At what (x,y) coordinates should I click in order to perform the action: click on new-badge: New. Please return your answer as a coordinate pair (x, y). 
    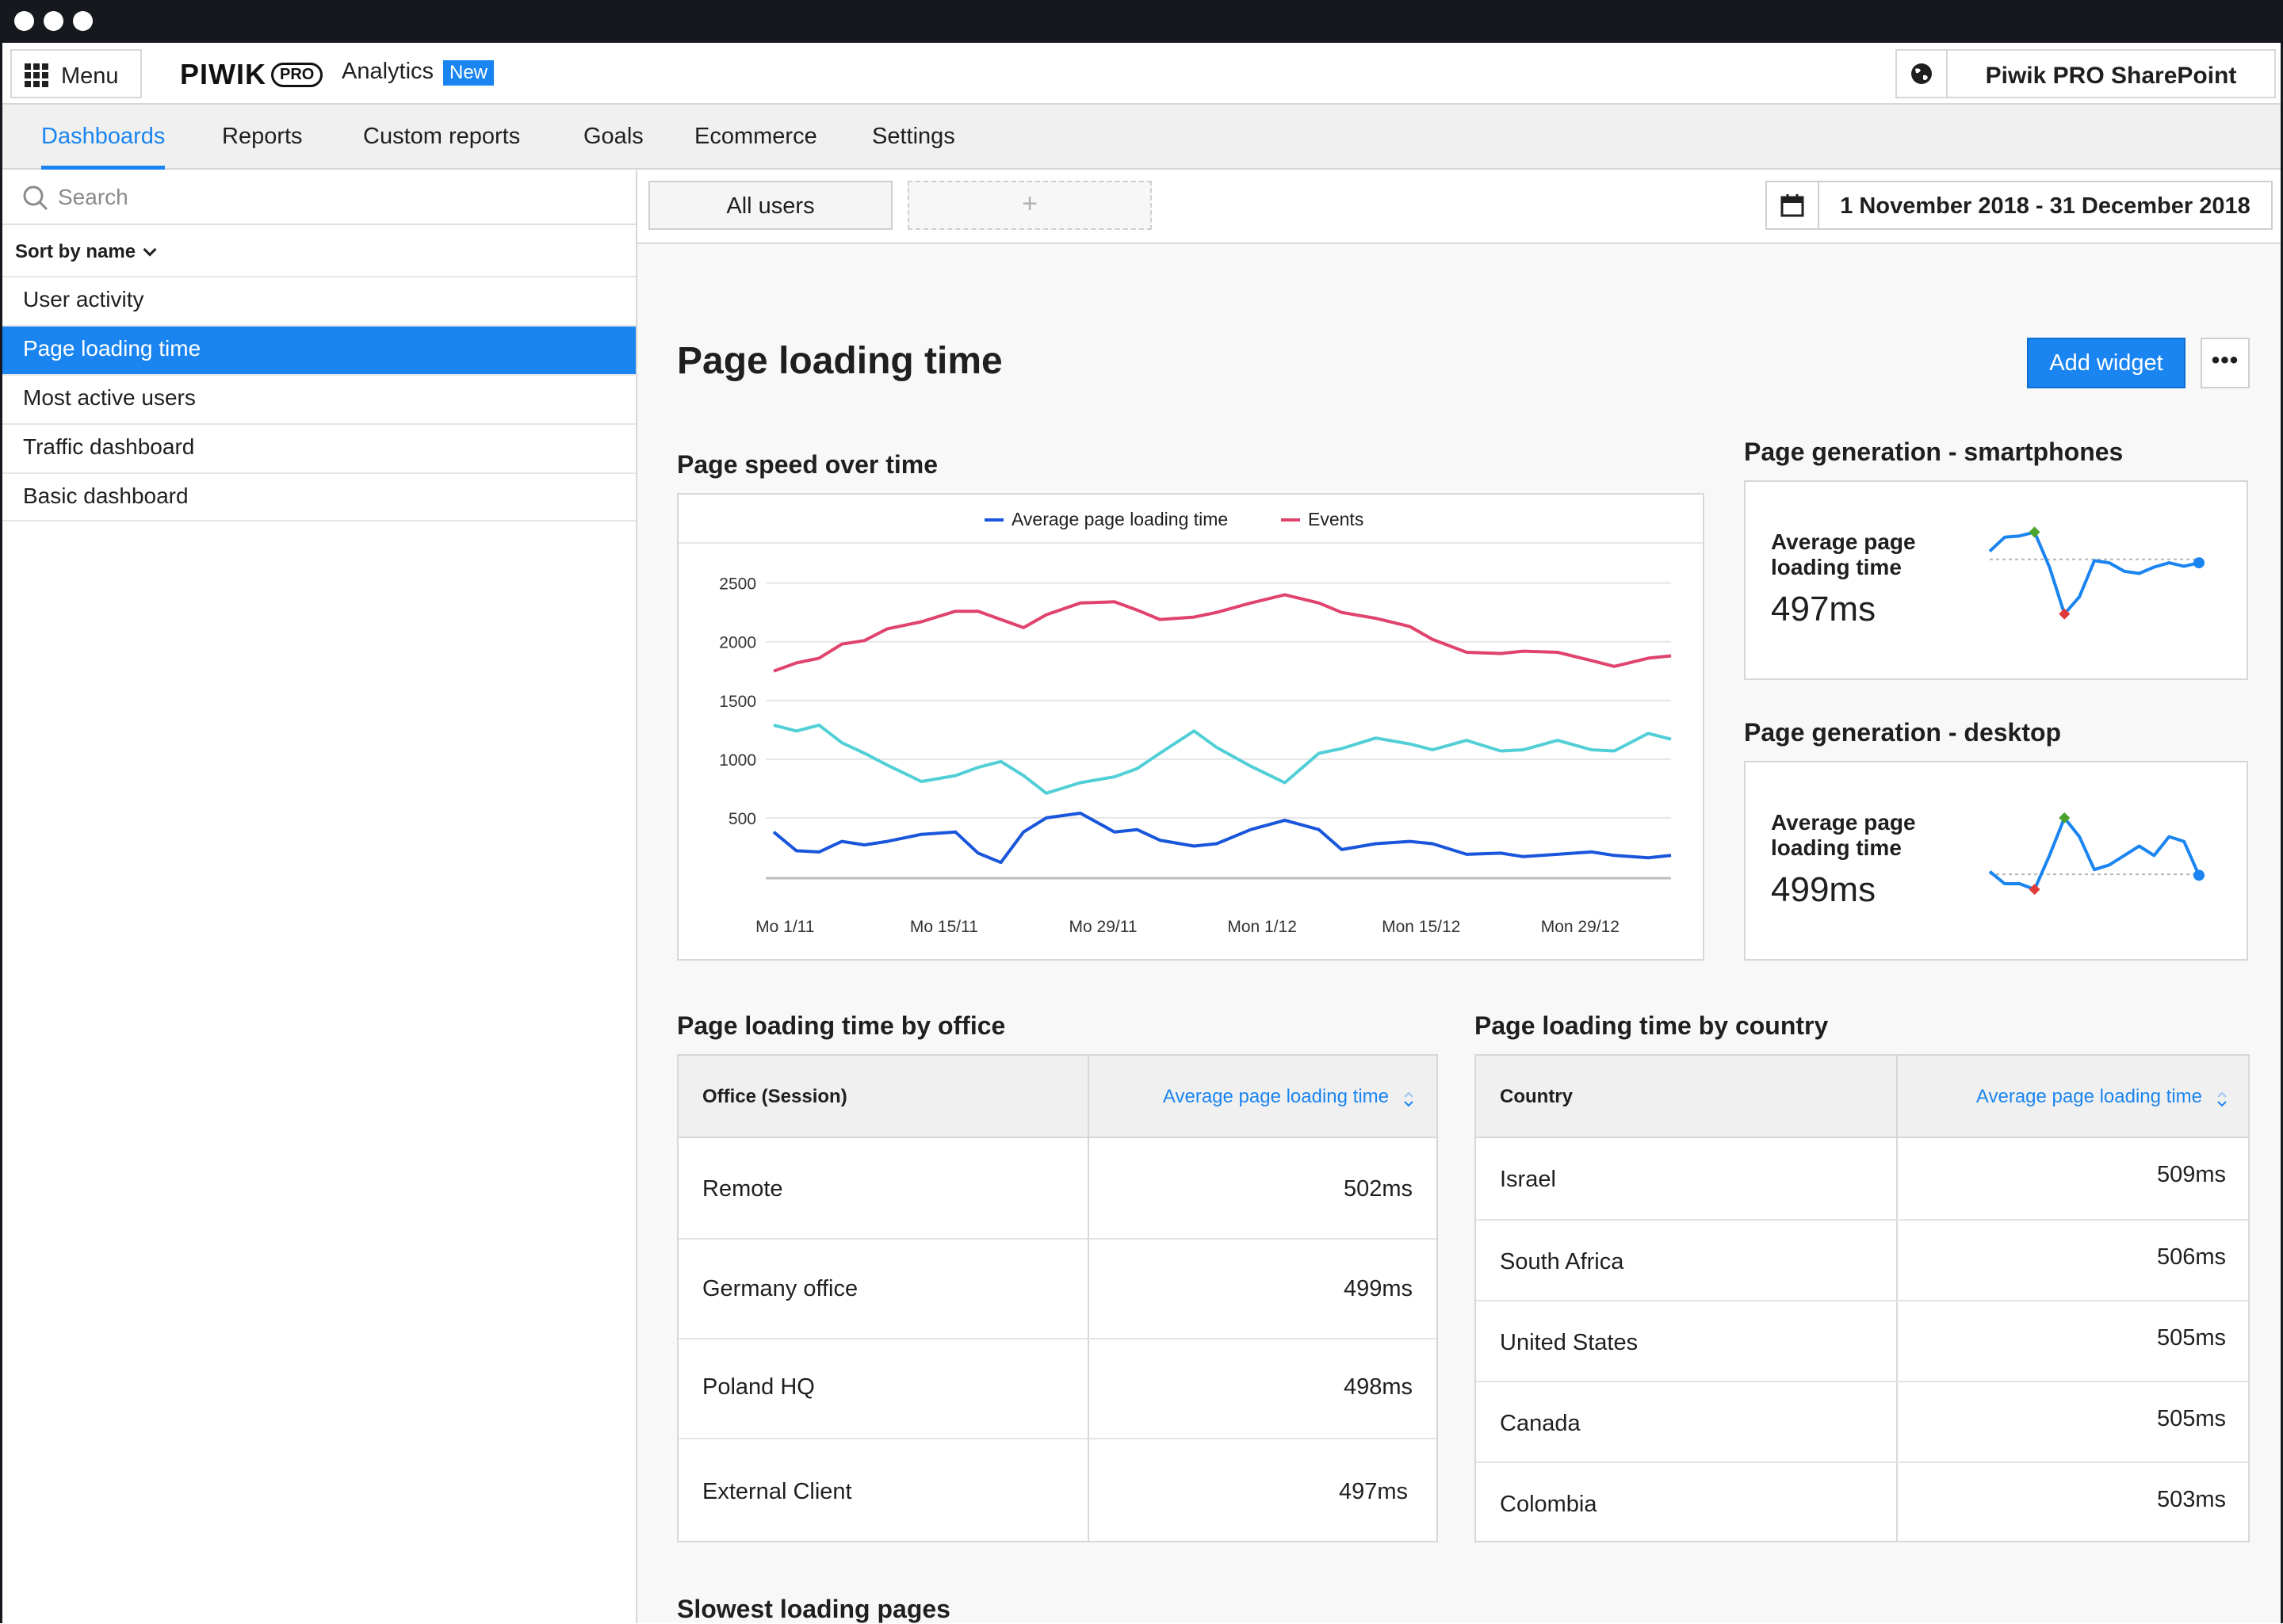
    Looking at the image, I should click on (469, 73).